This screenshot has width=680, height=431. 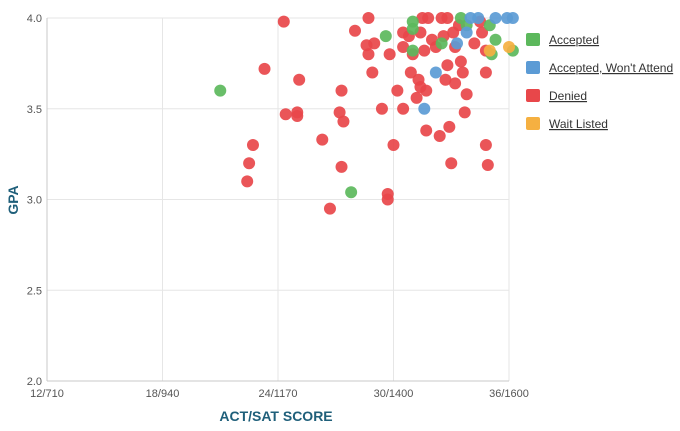 What do you see at coordinates (394, 394) in the screenshot?
I see `x-tick-label: 30/1400` at bounding box center [394, 394].